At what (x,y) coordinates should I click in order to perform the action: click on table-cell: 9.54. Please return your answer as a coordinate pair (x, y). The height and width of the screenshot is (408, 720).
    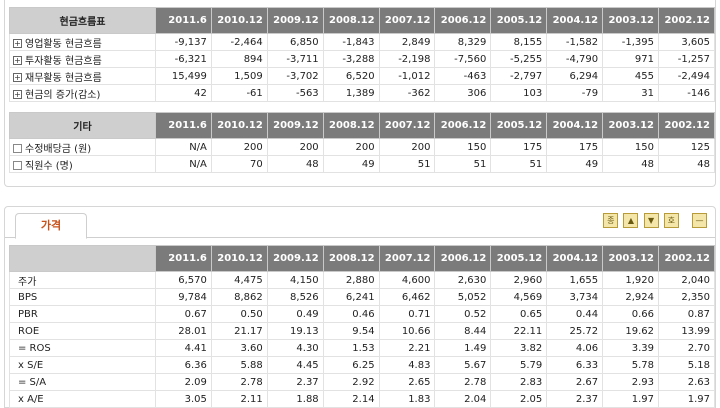
    Looking at the image, I should click on (351, 331).